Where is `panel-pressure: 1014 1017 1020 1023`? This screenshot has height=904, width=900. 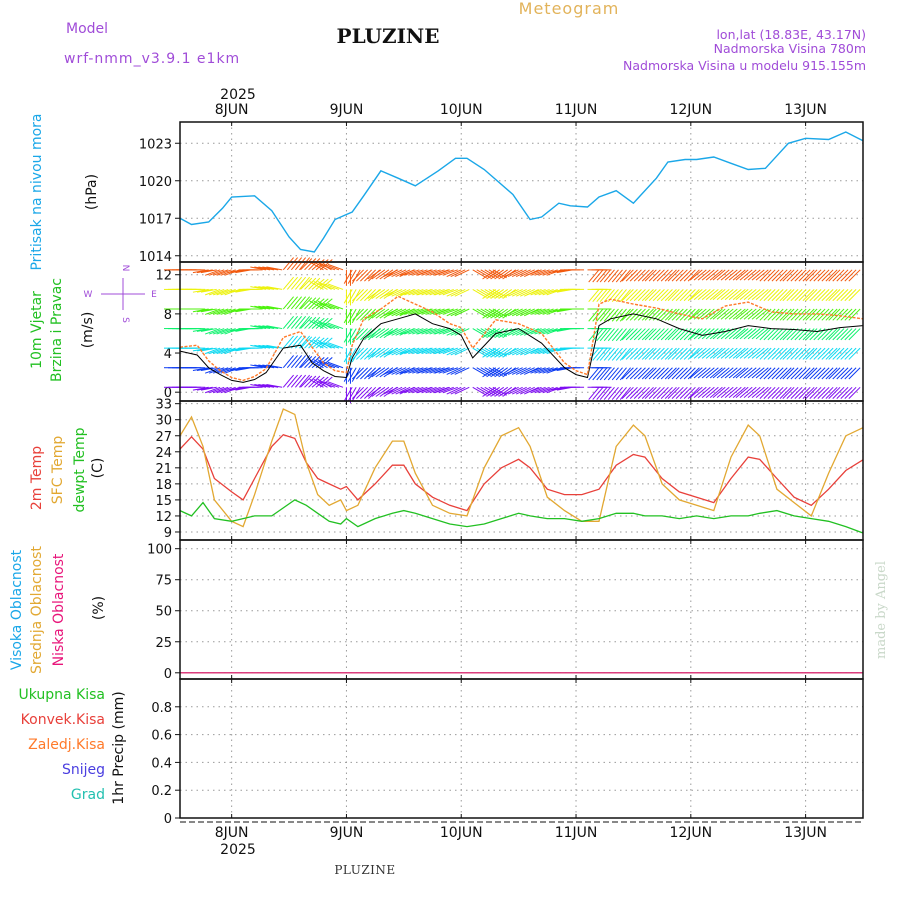 panel-pressure: 1014 1017 1020 1023 is located at coordinates (501, 193).